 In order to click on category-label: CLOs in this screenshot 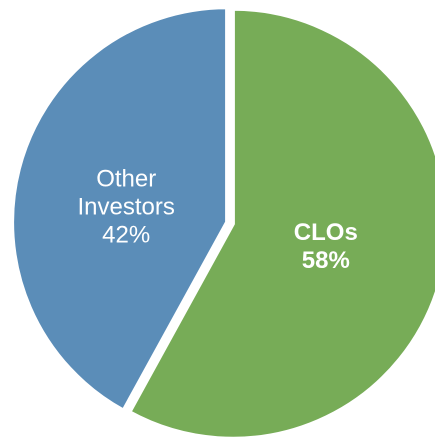, I will do `click(326, 232)`.